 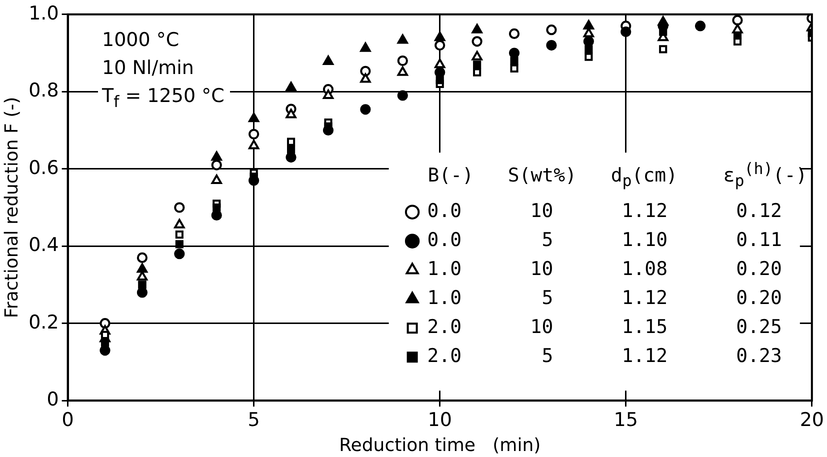 What do you see at coordinates (141, 40) in the screenshot?
I see `annotation: 1000 °C` at bounding box center [141, 40].